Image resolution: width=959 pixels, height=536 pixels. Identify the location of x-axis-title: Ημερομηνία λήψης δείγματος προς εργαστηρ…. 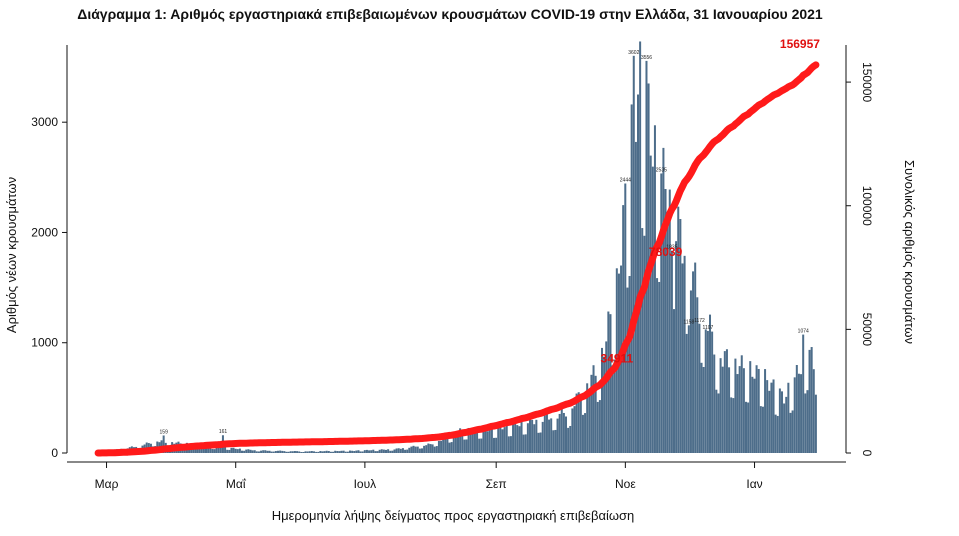
(453, 515).